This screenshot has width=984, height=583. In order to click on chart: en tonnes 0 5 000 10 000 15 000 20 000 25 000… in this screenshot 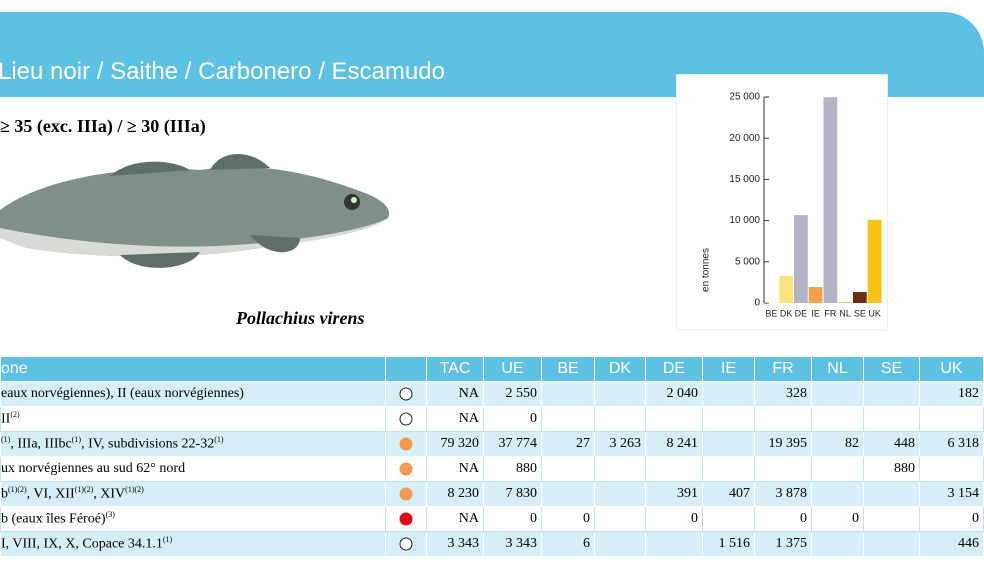, I will do `click(782, 202)`.